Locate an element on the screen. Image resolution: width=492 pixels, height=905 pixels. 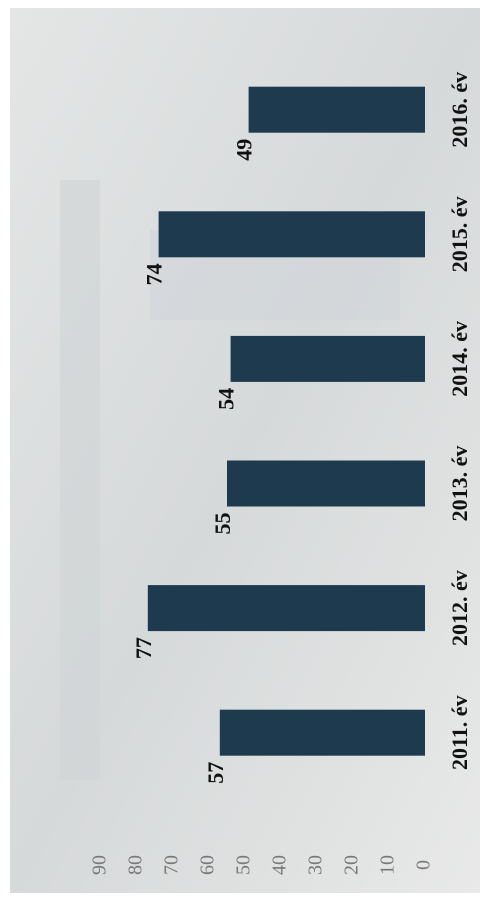
x-tick-label: 2011. év is located at coordinates (459, 732).